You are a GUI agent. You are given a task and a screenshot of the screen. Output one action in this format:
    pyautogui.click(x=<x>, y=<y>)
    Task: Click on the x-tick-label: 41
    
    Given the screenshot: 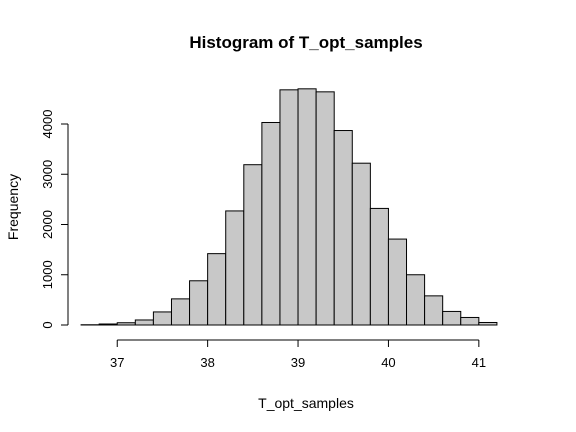 What is the action you would take?
    pyautogui.click(x=479, y=362)
    